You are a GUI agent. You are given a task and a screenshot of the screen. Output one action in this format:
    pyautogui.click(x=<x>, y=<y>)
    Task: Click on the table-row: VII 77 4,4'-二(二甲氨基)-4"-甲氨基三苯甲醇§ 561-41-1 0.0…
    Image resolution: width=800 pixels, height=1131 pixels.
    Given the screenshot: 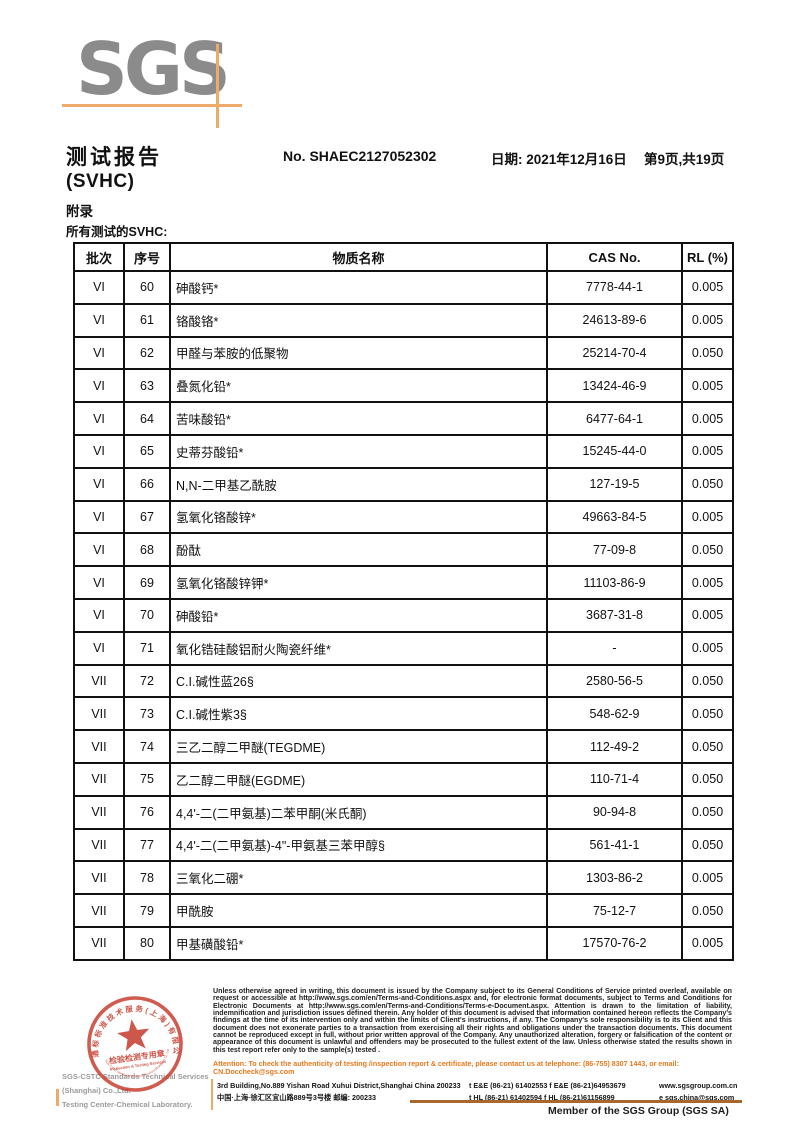 What is the action you would take?
    pyautogui.click(x=403, y=845)
    